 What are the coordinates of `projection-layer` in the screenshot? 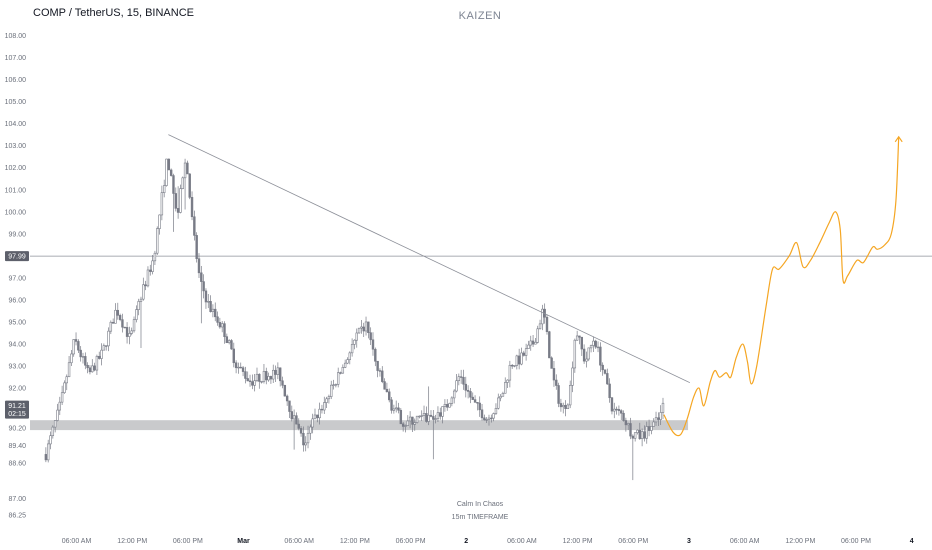 It's located at (783, 286).